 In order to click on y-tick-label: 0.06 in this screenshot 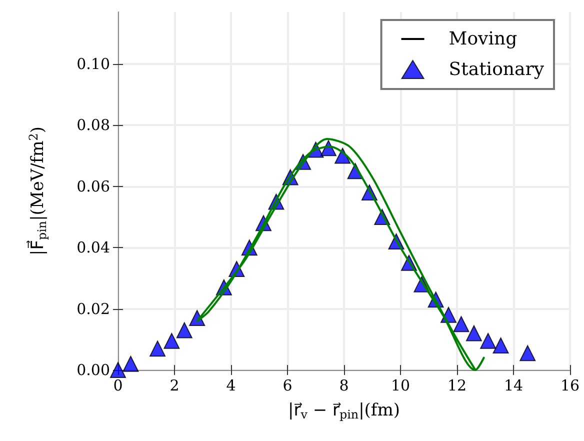, I will do `click(93, 186)`.